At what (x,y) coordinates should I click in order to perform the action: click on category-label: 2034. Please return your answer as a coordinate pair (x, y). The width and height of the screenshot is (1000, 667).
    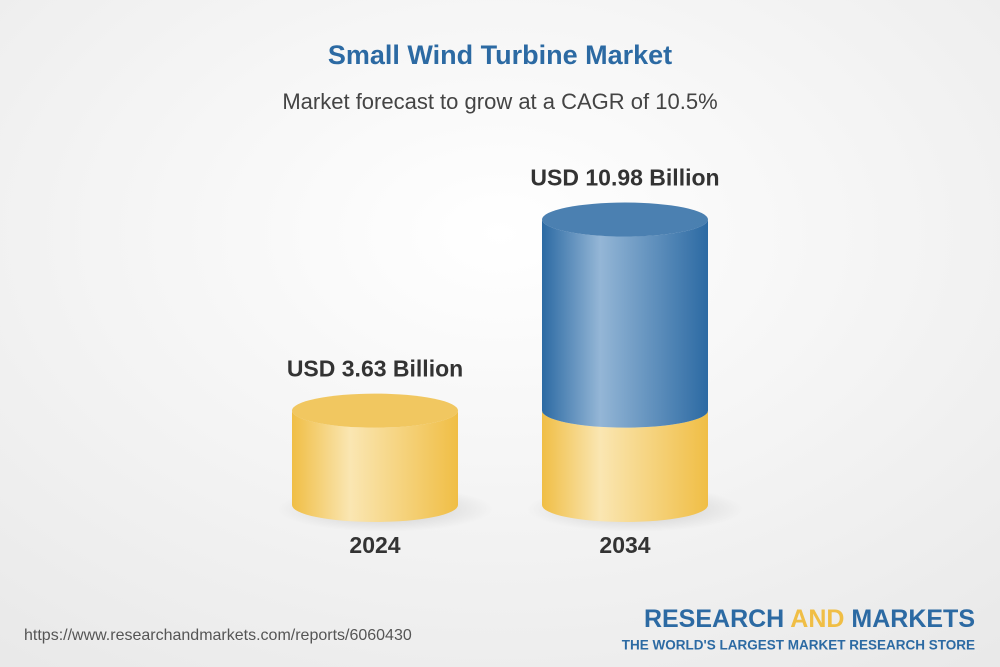
    Looking at the image, I should click on (624, 545).